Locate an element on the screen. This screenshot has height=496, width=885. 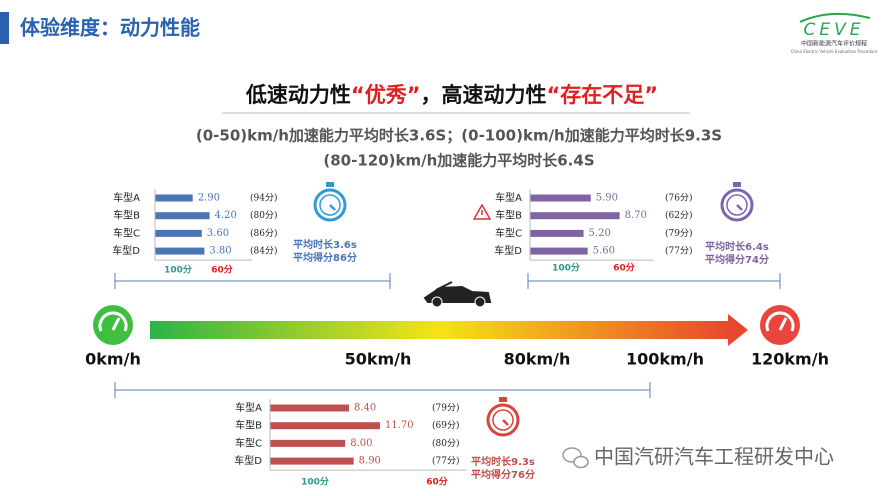
value-label: 3.60 is located at coordinates (218, 233).